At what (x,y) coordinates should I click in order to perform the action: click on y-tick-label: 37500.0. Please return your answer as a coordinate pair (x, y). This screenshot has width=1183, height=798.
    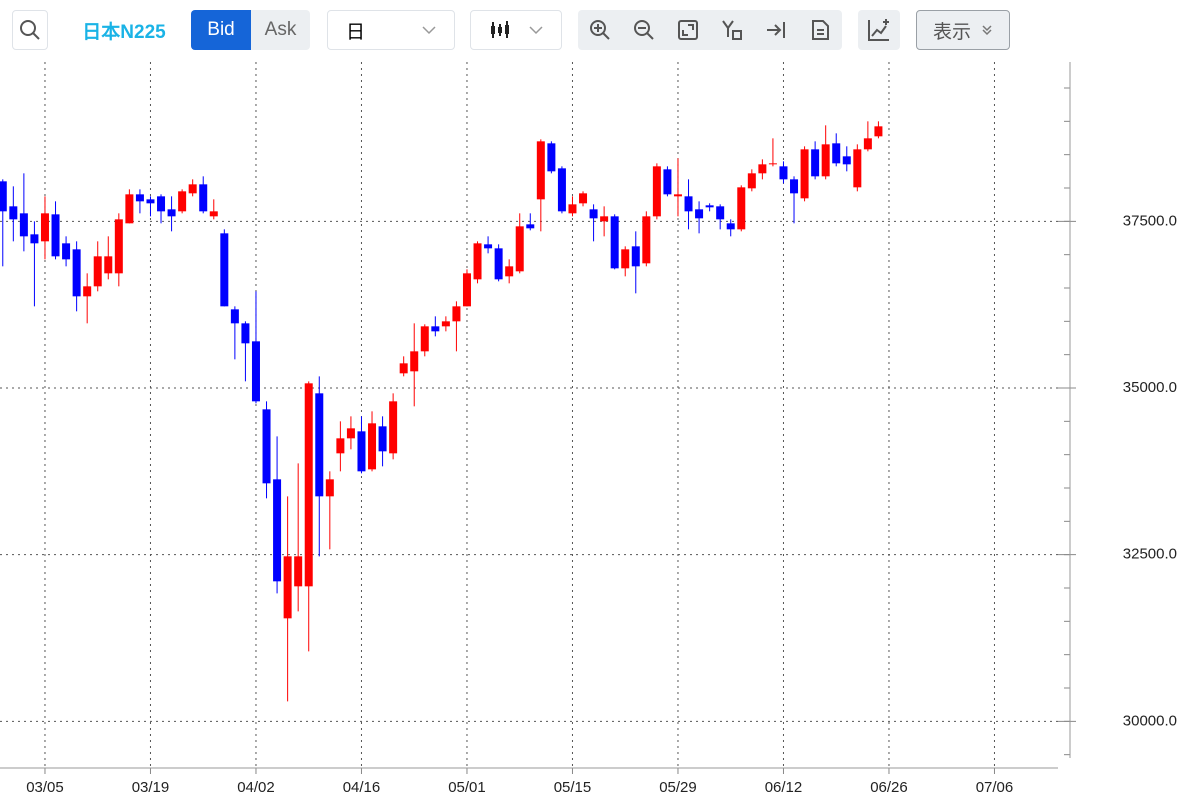
    Looking at the image, I should click on (1150, 220).